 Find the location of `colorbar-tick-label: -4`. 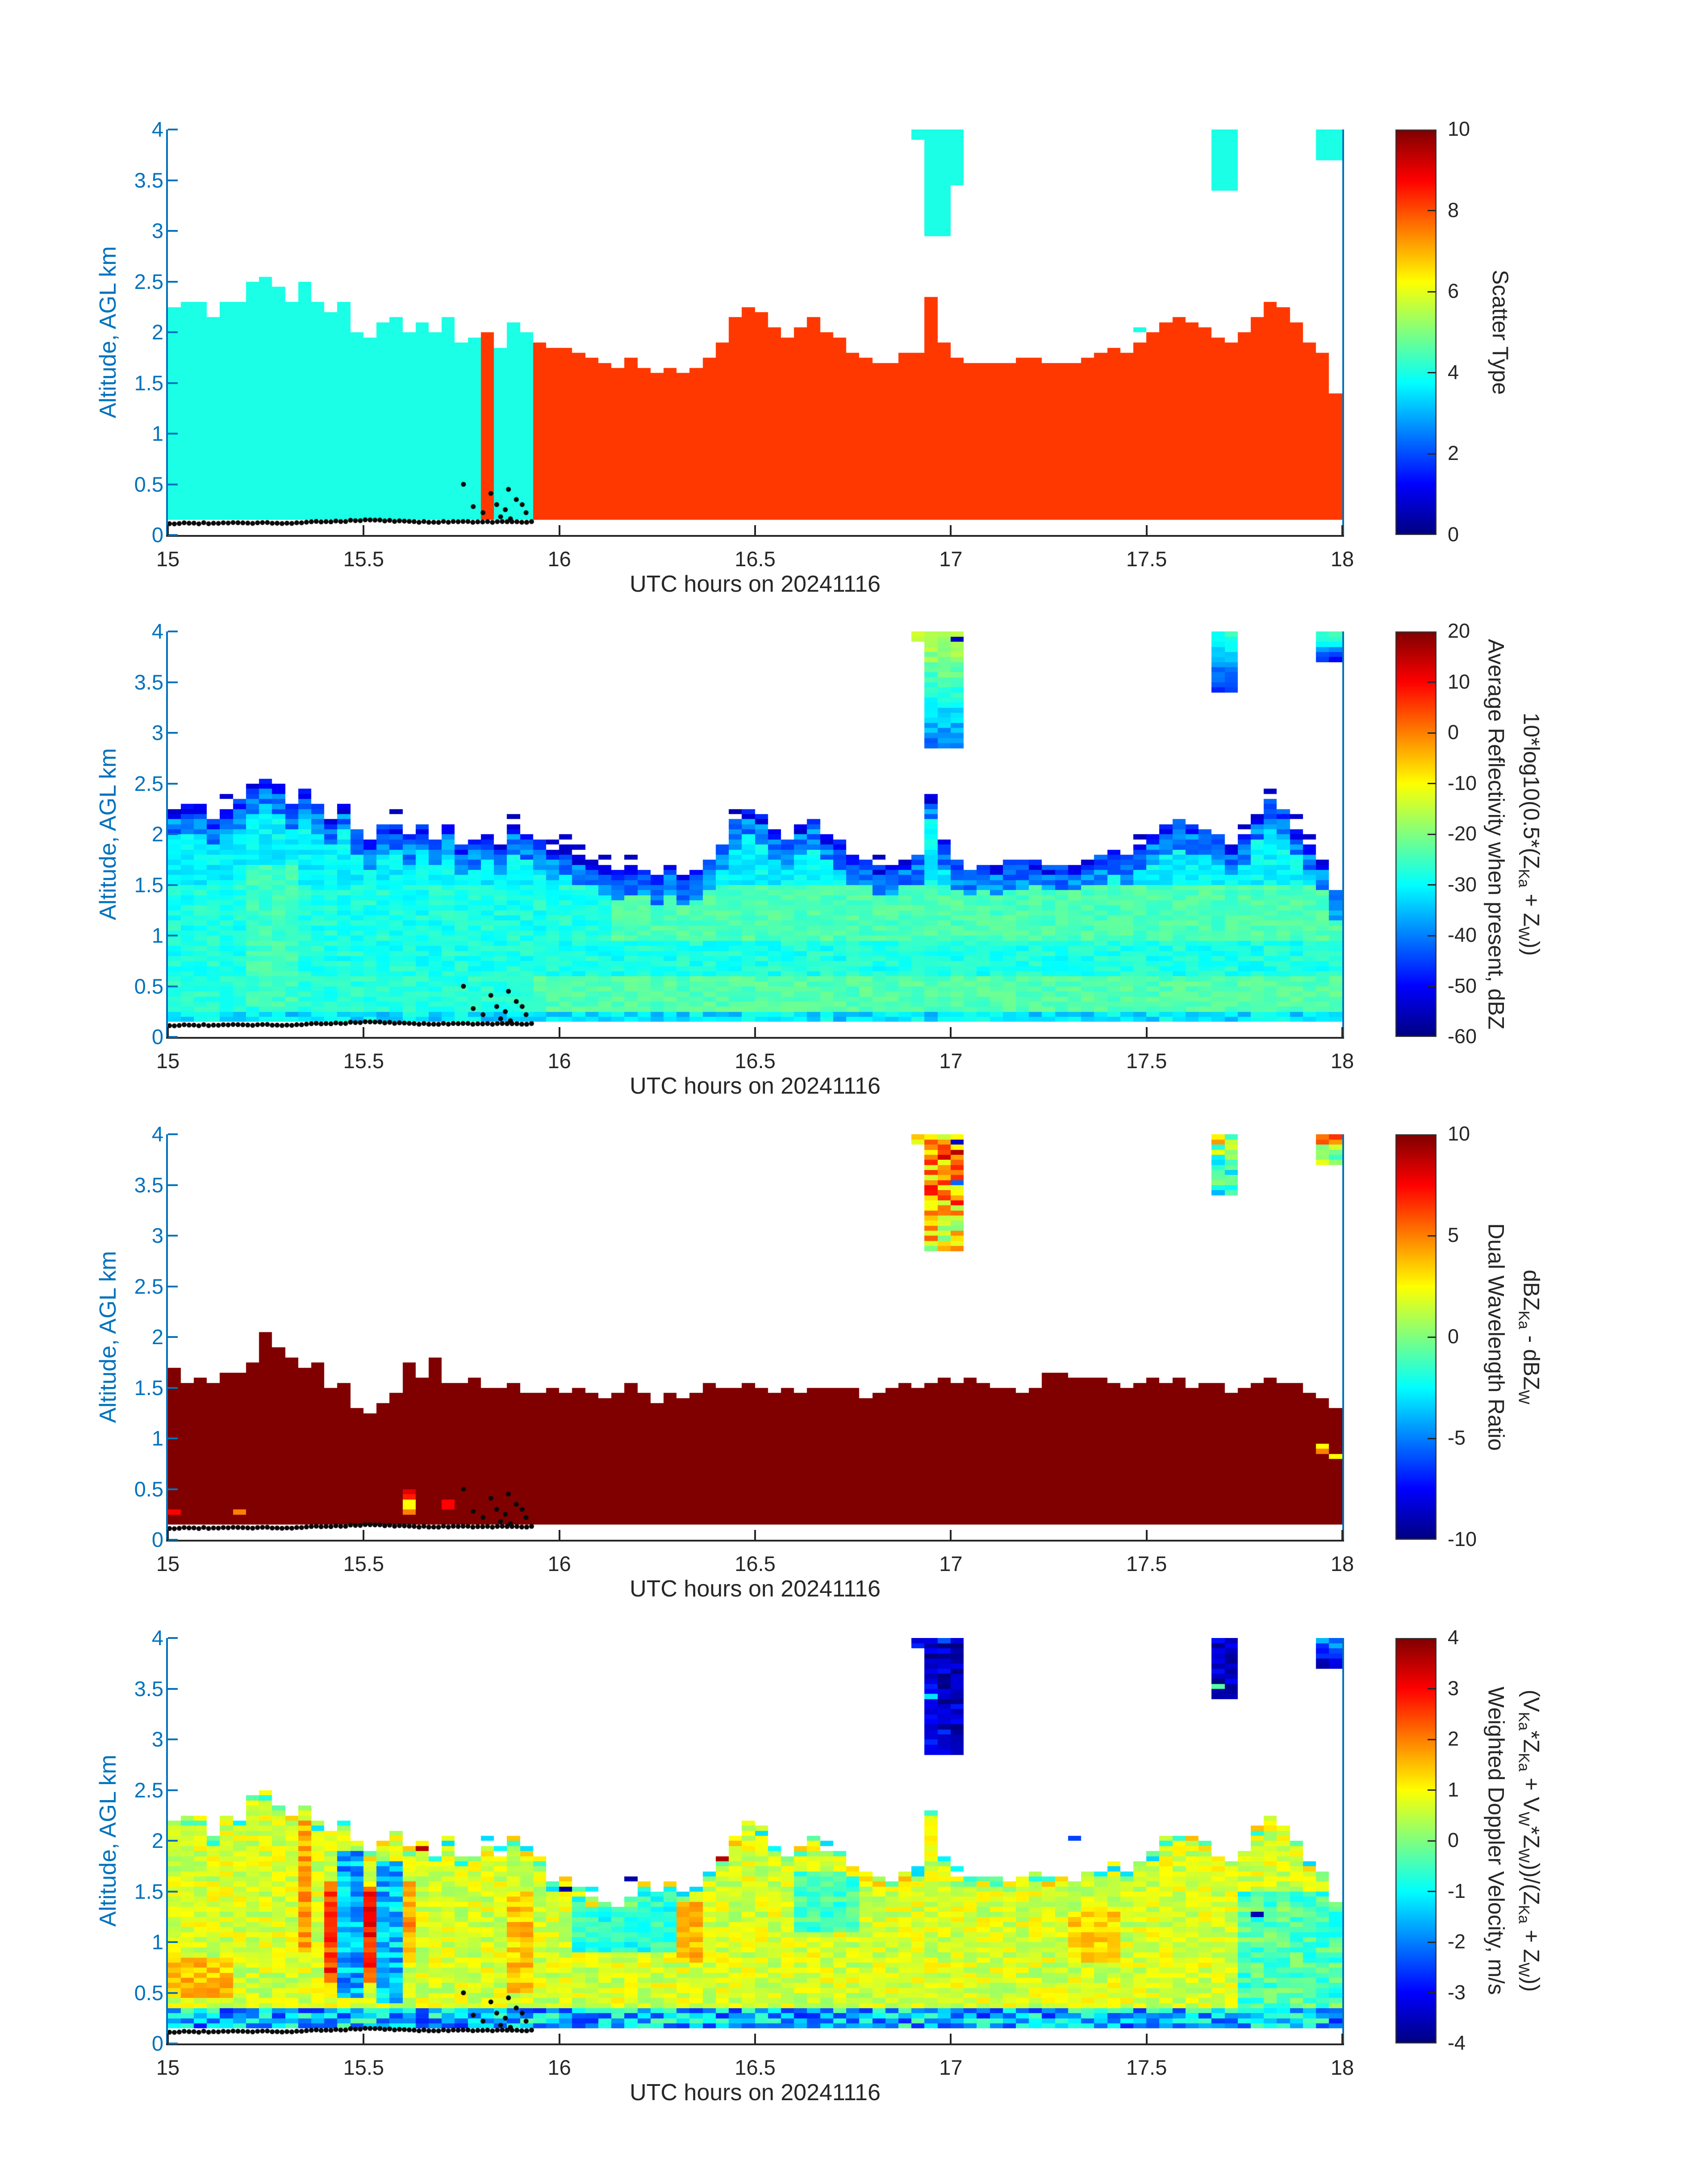

colorbar-tick-label: -4 is located at coordinates (1457, 2042).